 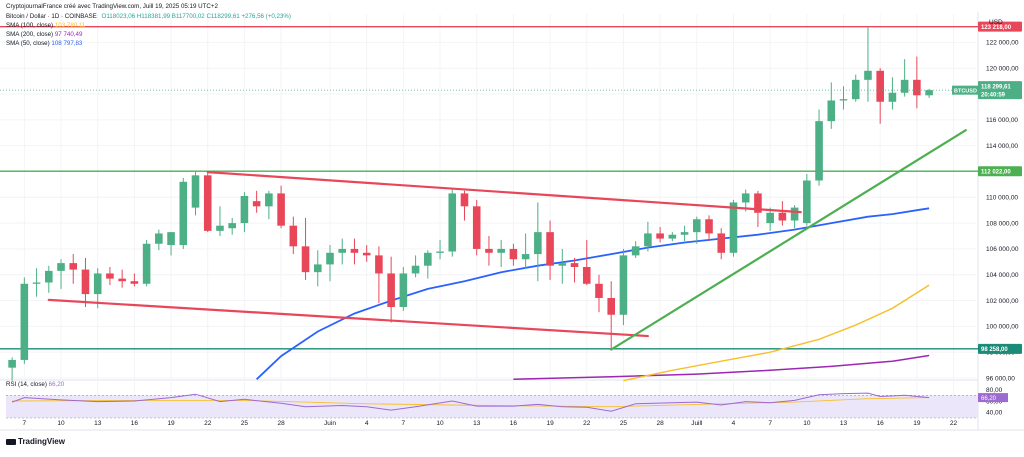 I want to click on sma100-value: 103 780,11, so click(x=70, y=25).